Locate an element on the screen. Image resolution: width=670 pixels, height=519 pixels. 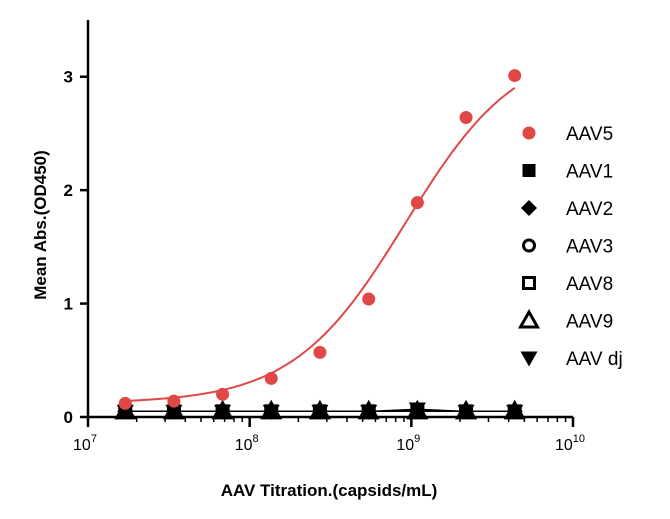
y-tick-label: 1 is located at coordinates (68, 304).